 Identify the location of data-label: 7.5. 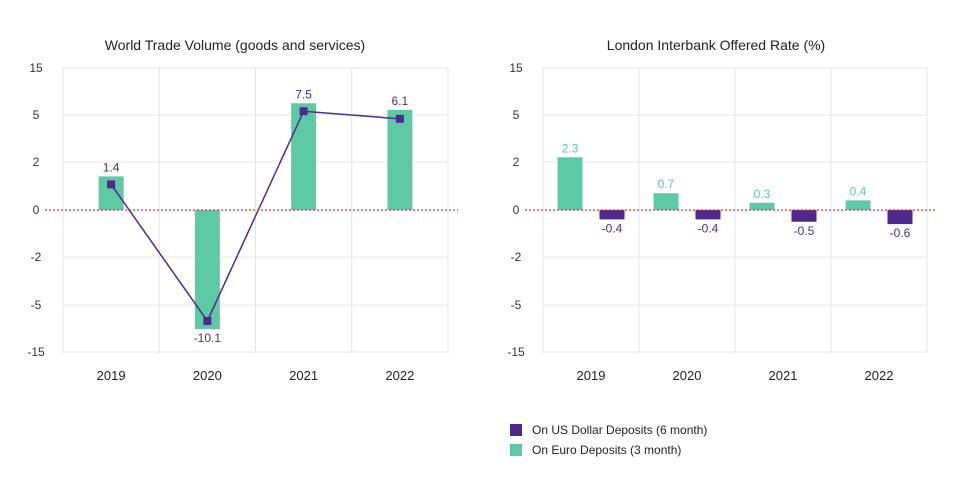
(303, 94).